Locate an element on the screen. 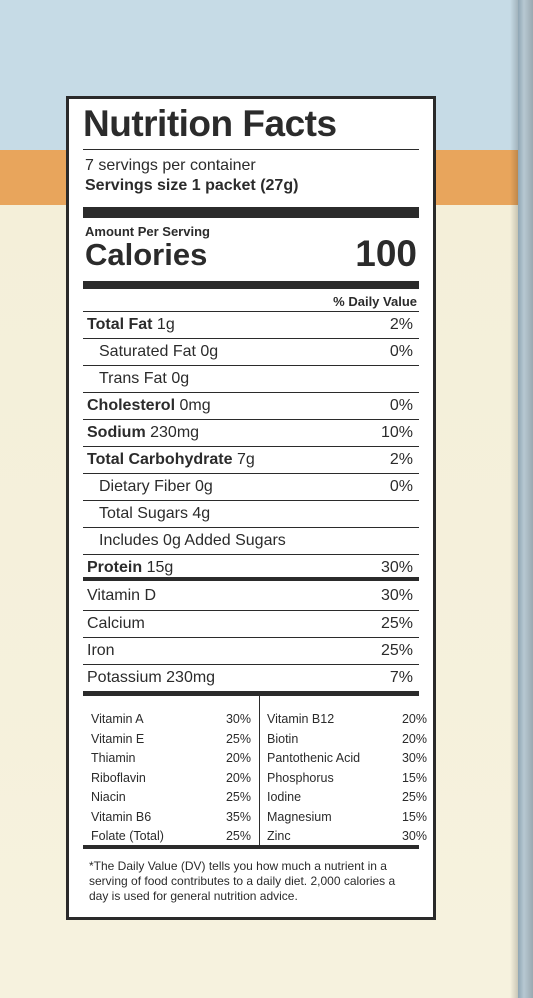 The height and width of the screenshot is (998, 533). vitamin-grid-name: Biotin is located at coordinates (283, 738).